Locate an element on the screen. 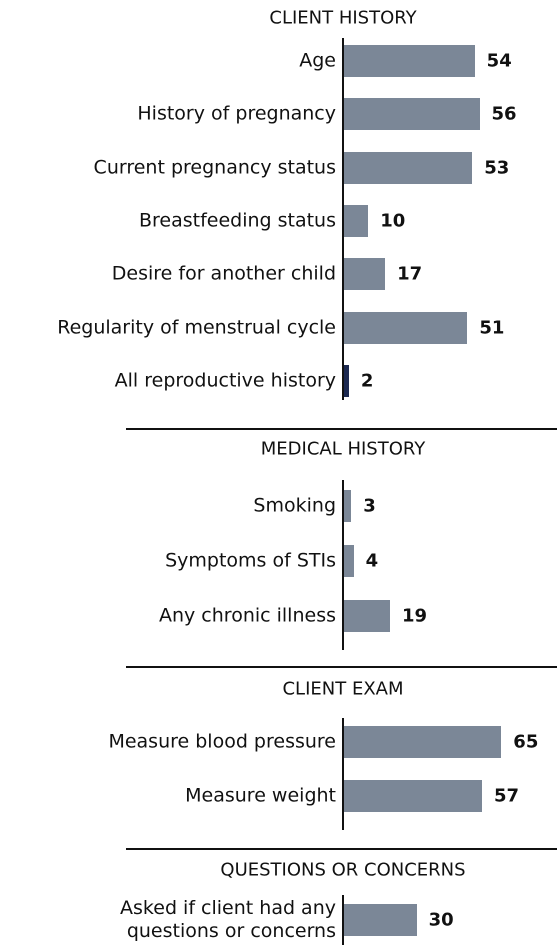  section-title: CLIENT EXAM is located at coordinates (343, 689).